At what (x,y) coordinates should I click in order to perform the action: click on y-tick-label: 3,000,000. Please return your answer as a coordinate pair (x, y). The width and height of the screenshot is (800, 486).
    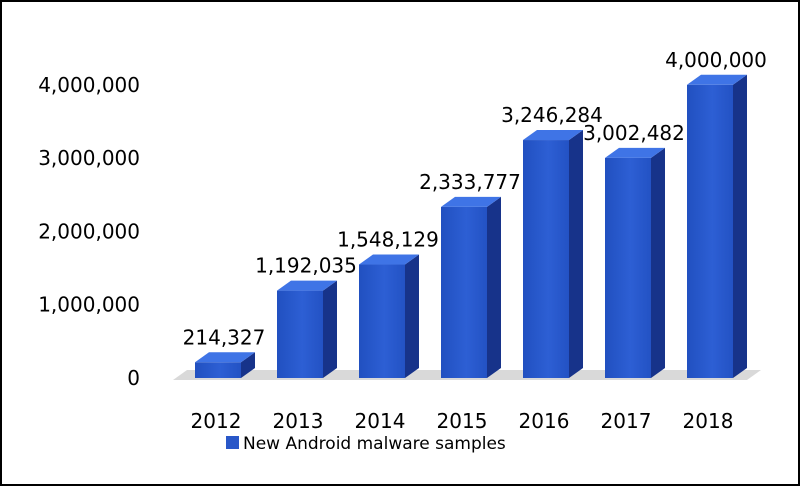
    Looking at the image, I should click on (89, 158).